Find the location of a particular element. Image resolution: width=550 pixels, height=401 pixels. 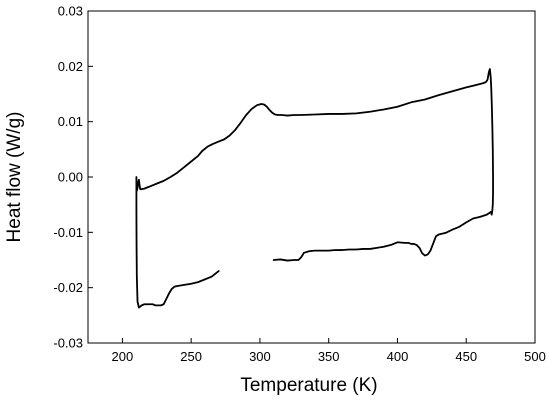

x-axis-title: Temperature (K) is located at coordinates (308, 385).